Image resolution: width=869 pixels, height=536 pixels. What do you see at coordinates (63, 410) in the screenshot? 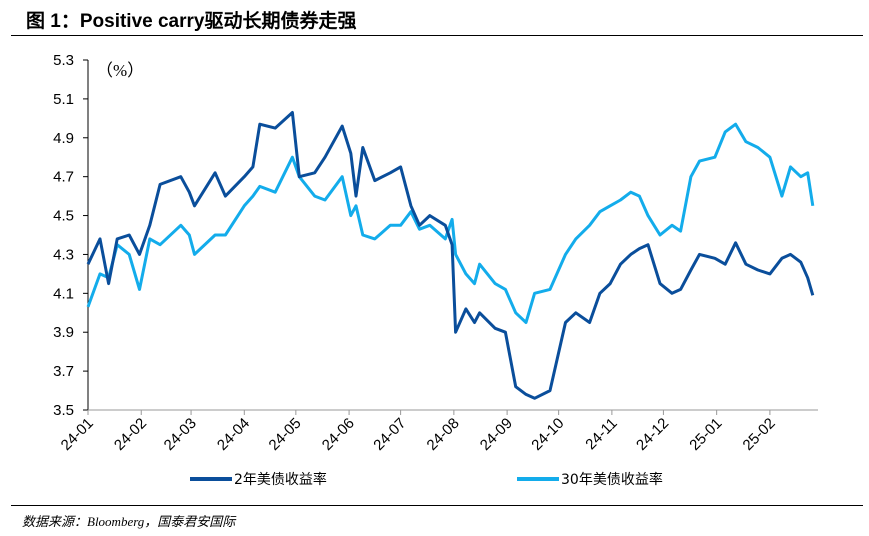
I see `y-tick-label: 3.5` at bounding box center [63, 410].